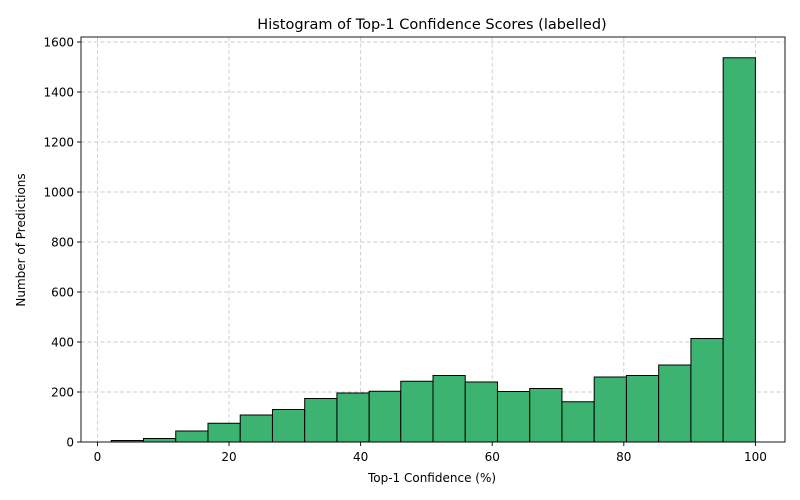 Image resolution: width=800 pixels, height=500 pixels. I want to click on y-tick-label: 1600, so click(58, 42).